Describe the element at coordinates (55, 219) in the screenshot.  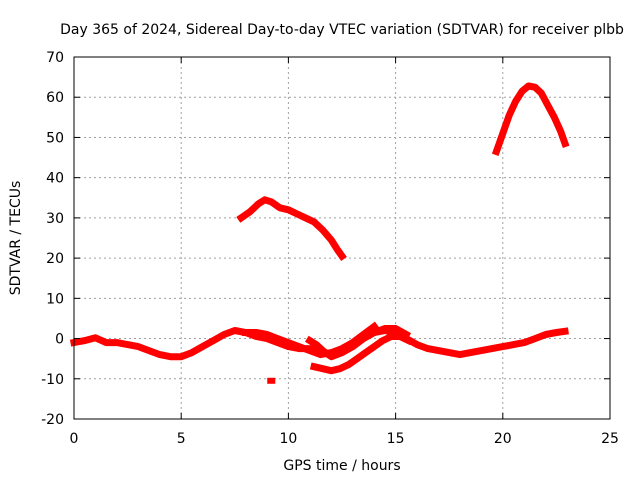
I see `y-tick-label: 30` at that location.